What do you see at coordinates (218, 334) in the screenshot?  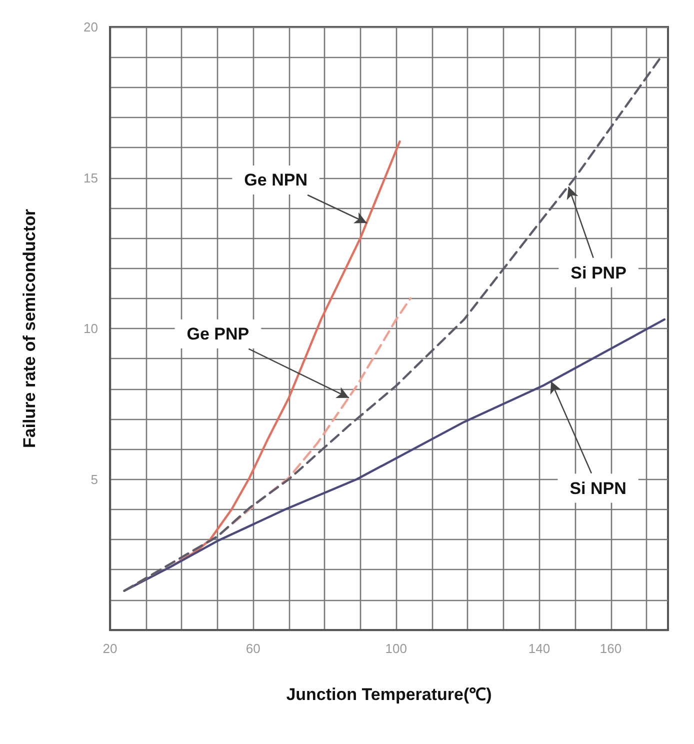 I see `annotation: Ge PNP` at bounding box center [218, 334].